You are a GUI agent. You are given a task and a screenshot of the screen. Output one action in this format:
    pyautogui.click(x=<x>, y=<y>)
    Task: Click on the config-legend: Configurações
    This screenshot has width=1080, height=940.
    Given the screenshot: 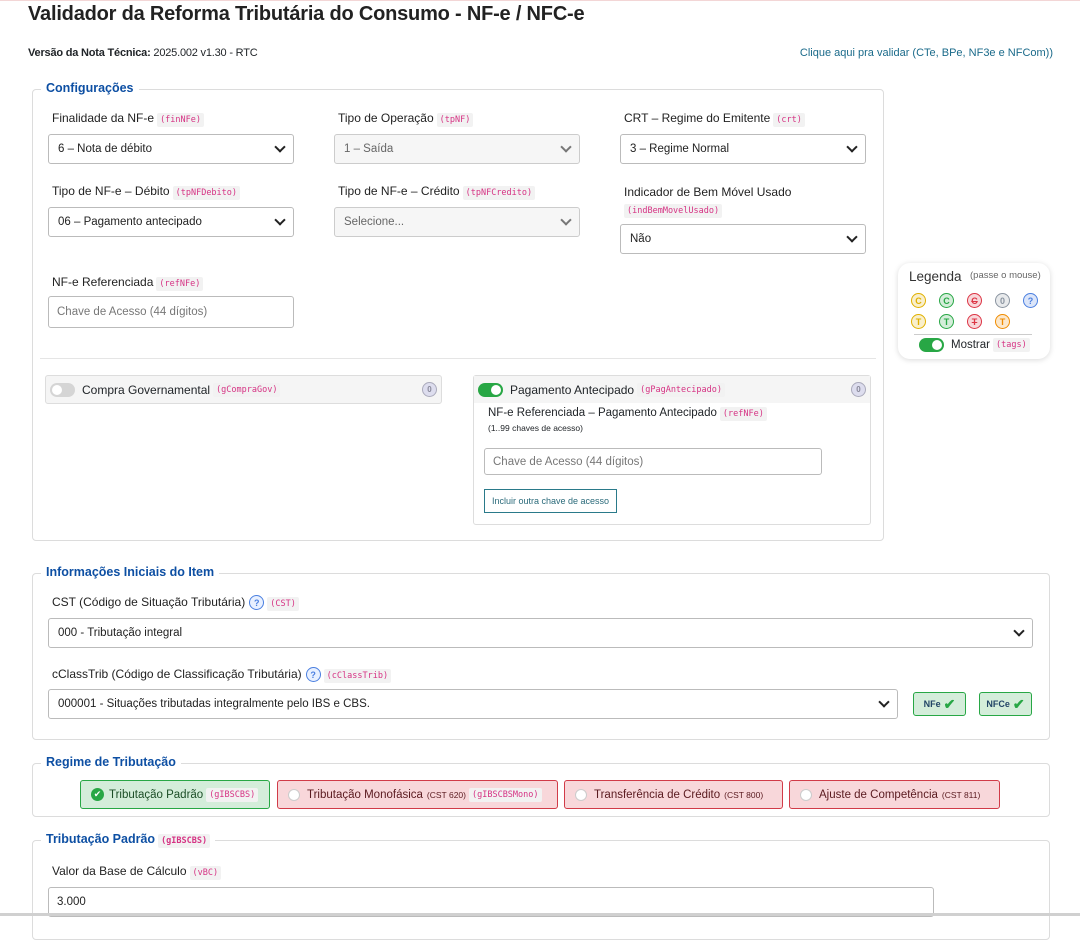 What is the action you would take?
    pyautogui.click(x=90, y=88)
    